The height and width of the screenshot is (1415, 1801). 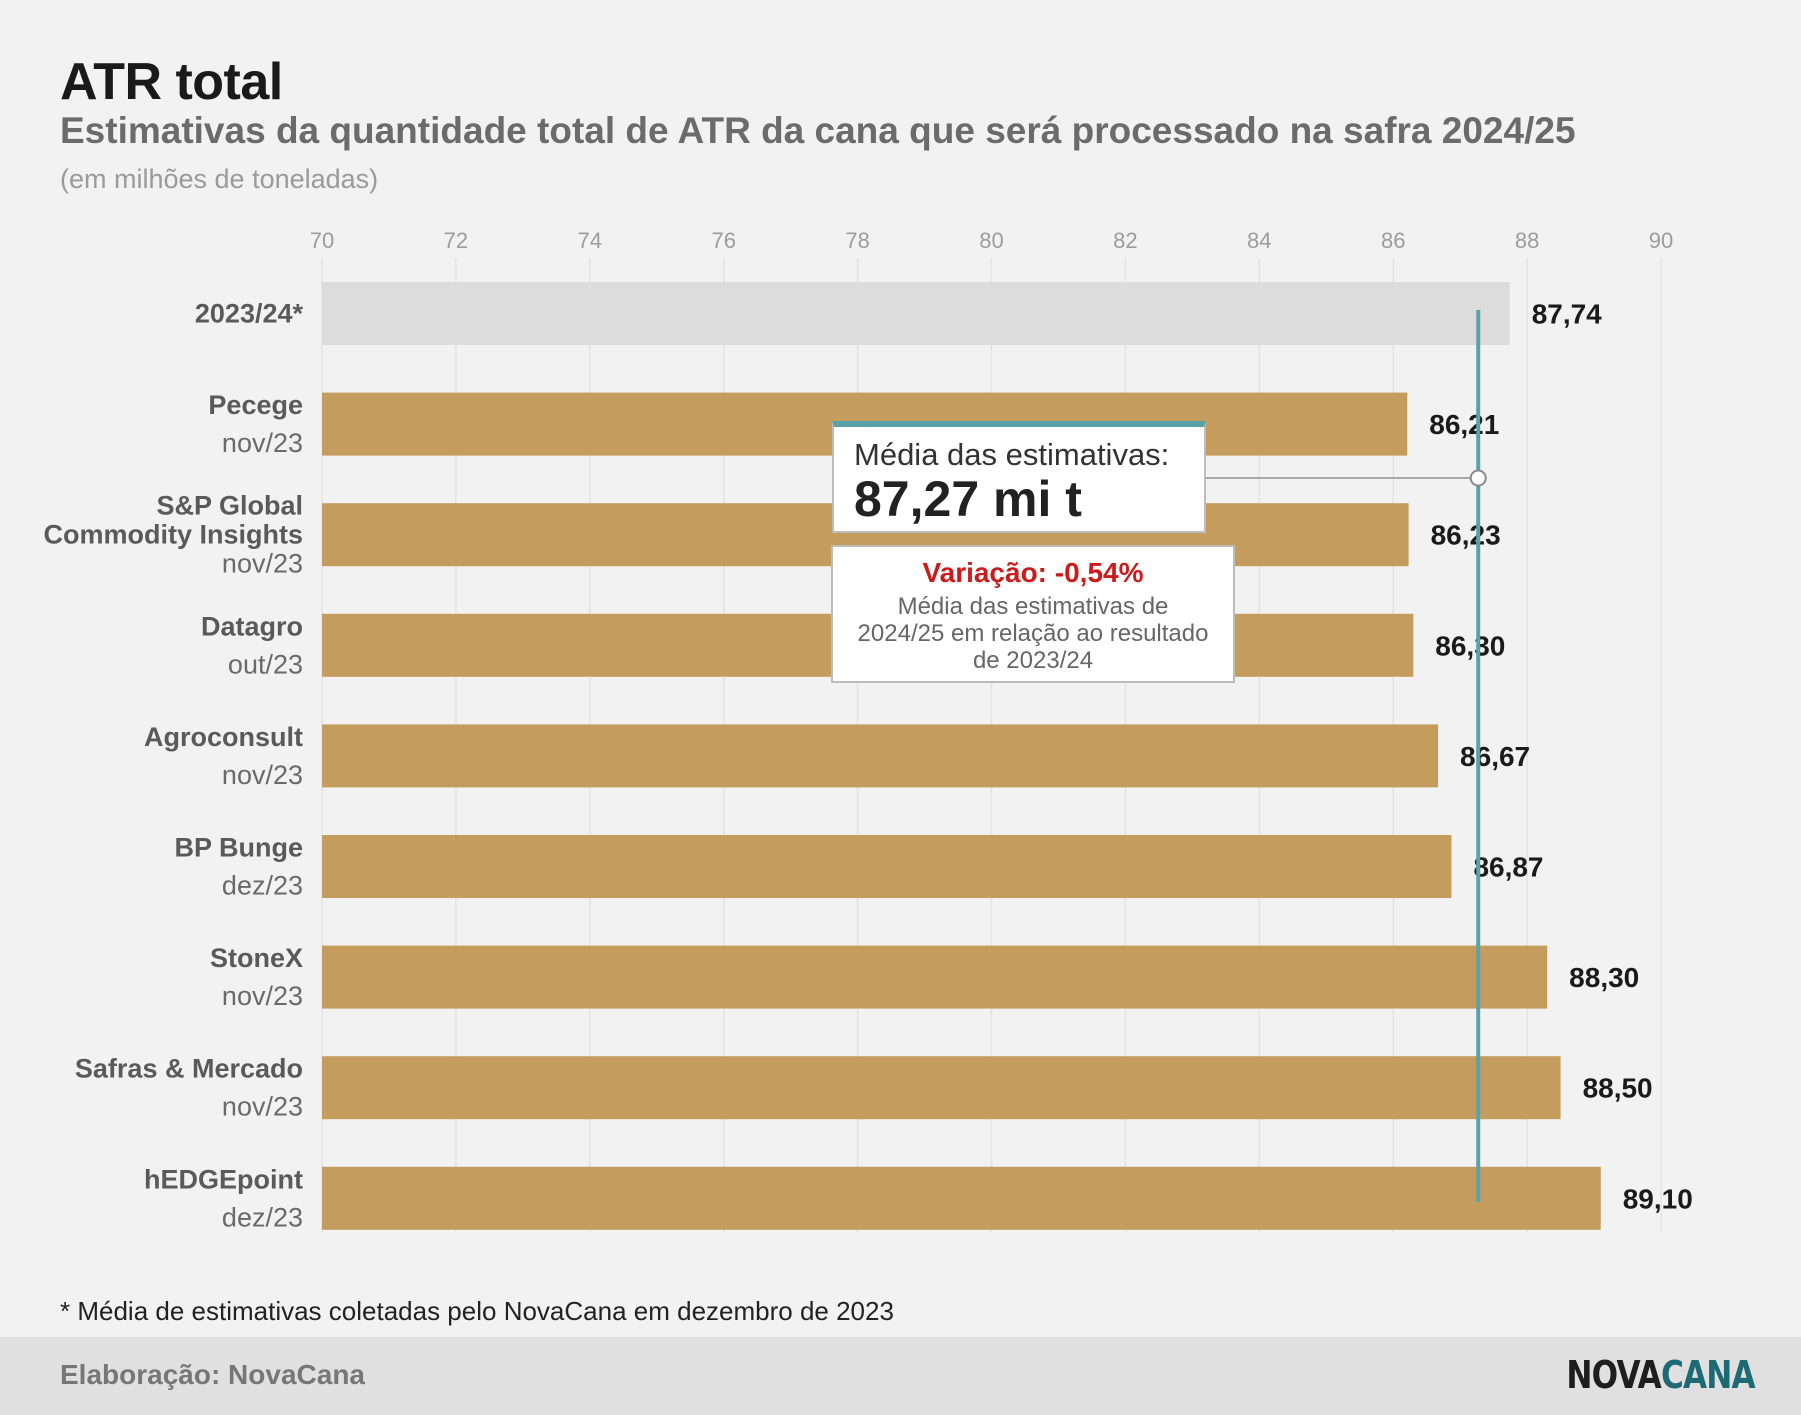 What do you see at coordinates (1033, 572) in the screenshot?
I see `variation-title: Variação: -0,54%` at bounding box center [1033, 572].